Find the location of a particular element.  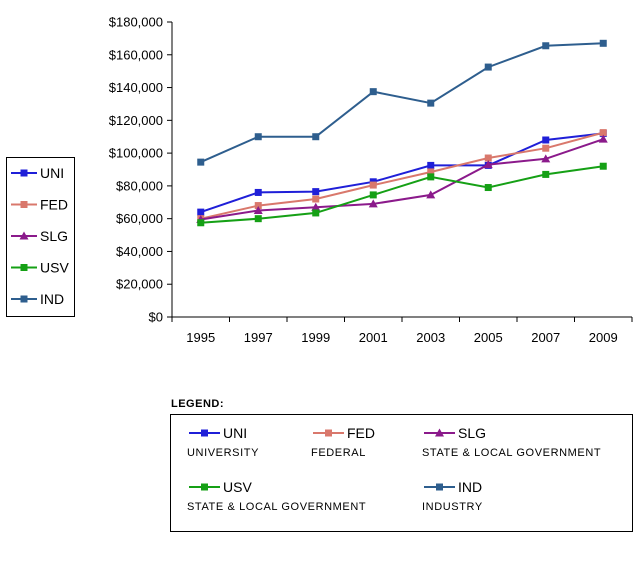

legend-box-item-ind: IND INDUSTRY is located at coordinates (527, 499).